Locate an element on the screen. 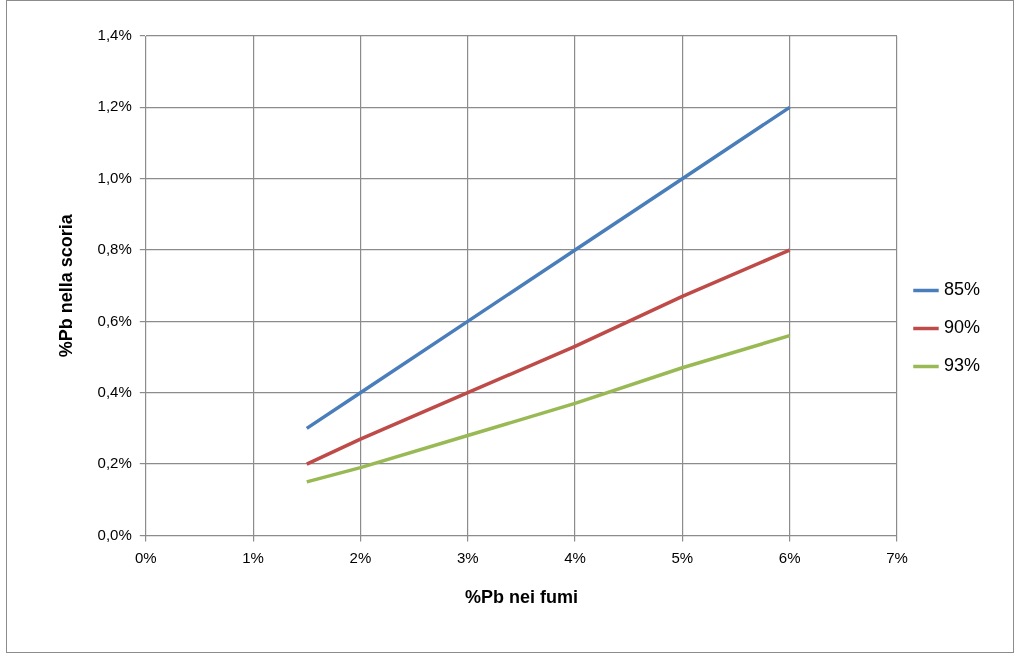 This screenshot has width=1026, height=655. y-tick-label: 0,2% is located at coordinates (114, 463).